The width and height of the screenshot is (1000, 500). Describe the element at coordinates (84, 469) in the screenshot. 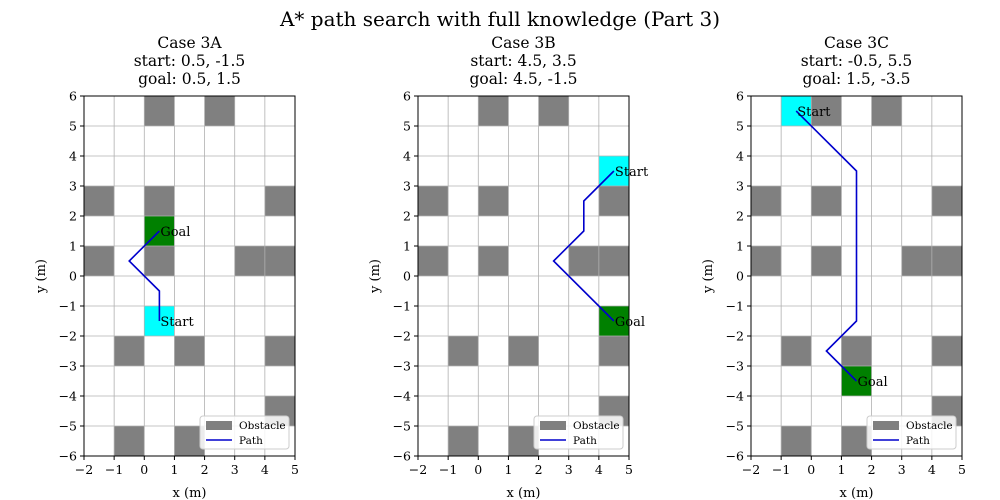

I see `x-tick-label: −2` at that location.